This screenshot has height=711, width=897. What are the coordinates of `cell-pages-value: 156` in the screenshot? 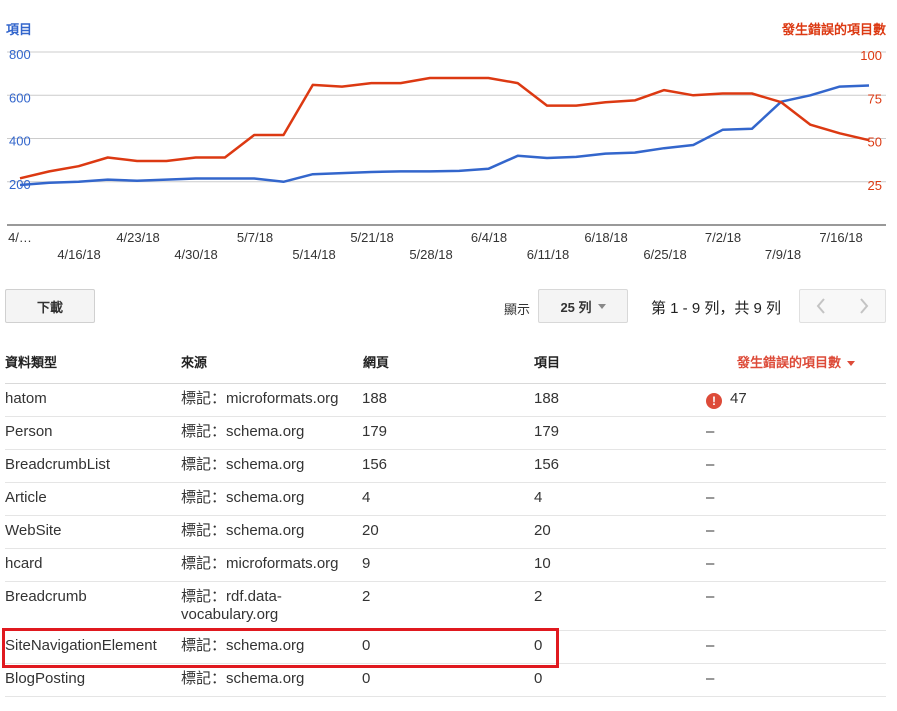 It's located at (375, 464).